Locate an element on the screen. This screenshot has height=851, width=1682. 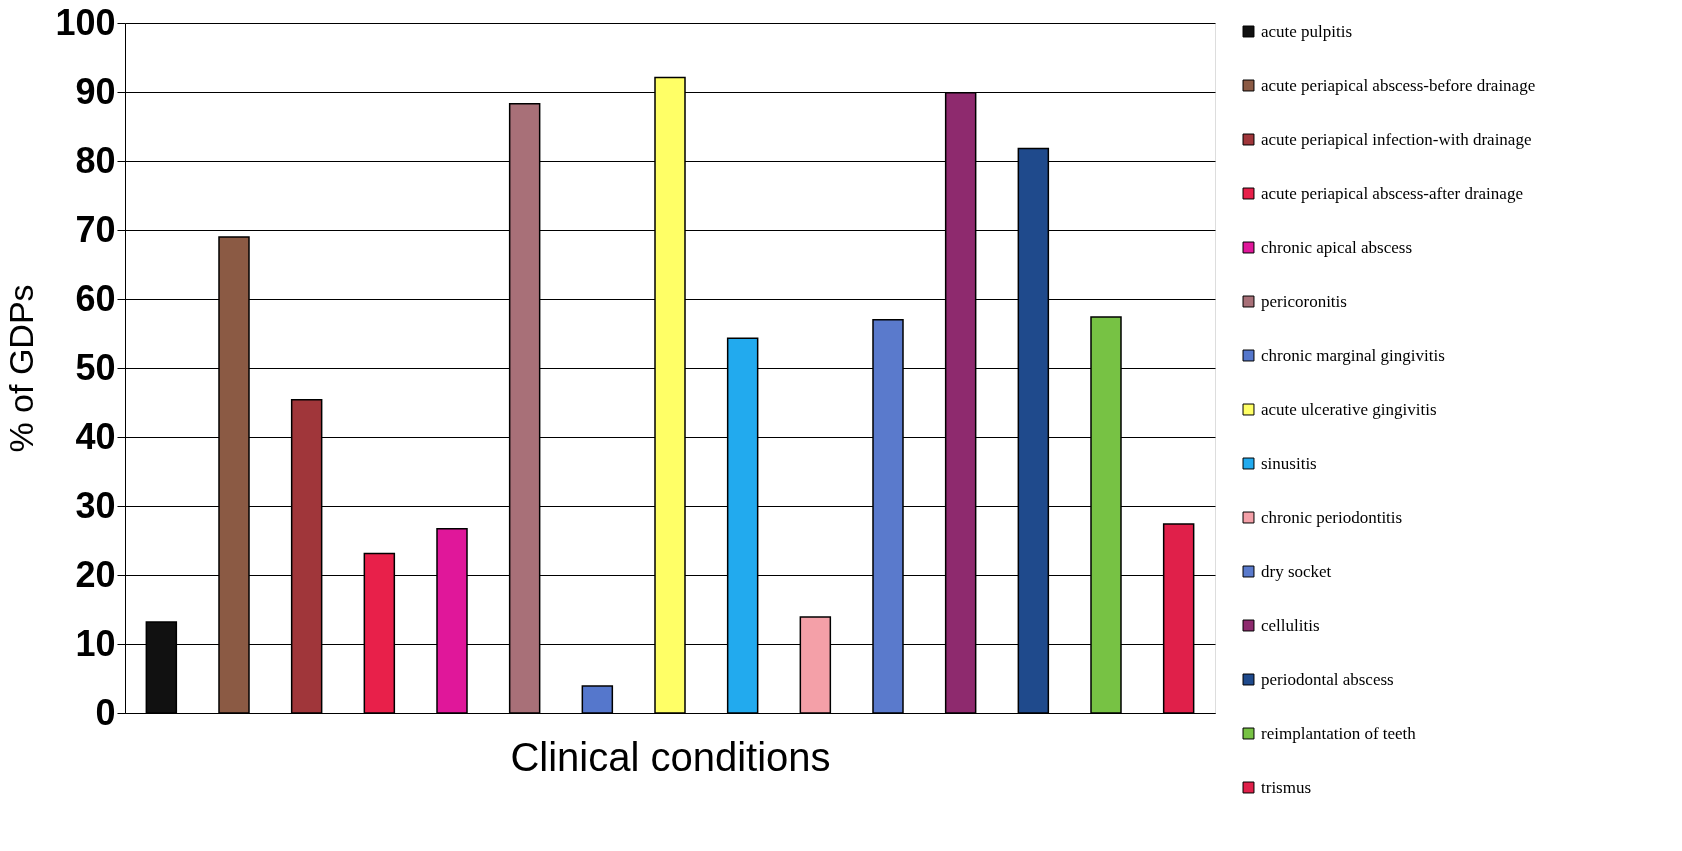
y-tick-label: 30 is located at coordinates (95, 505).